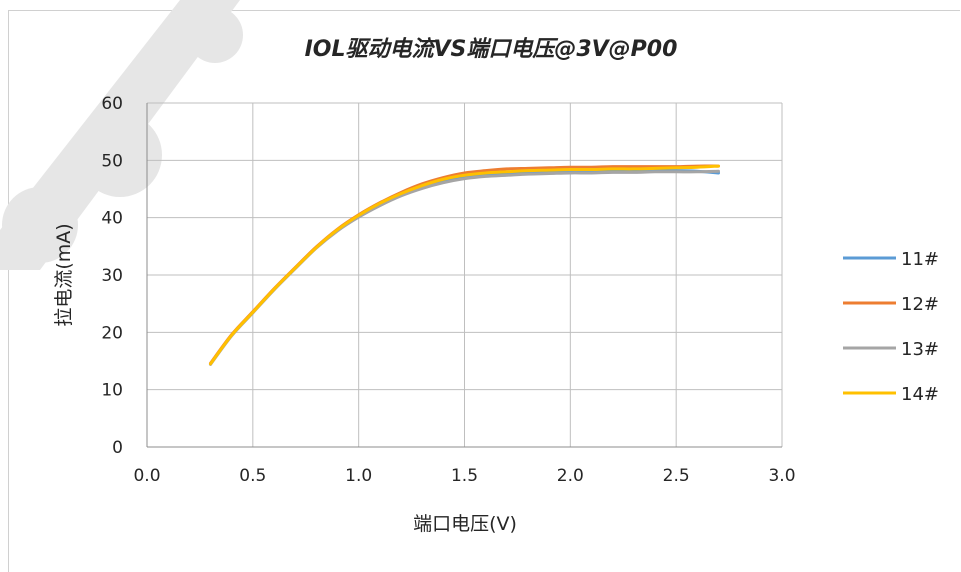 The width and height of the screenshot is (961, 572). Describe the element at coordinates (920, 259) in the screenshot. I see `legend-label: 11#` at that location.